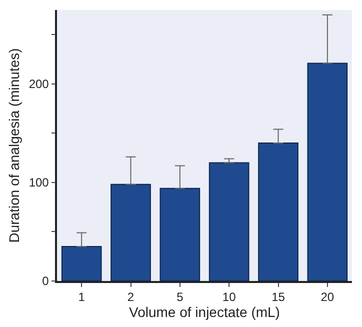 Image resolution: width=362 pixels, height=327 pixels. I want to click on y-tick-label: 0, so click(46, 281).